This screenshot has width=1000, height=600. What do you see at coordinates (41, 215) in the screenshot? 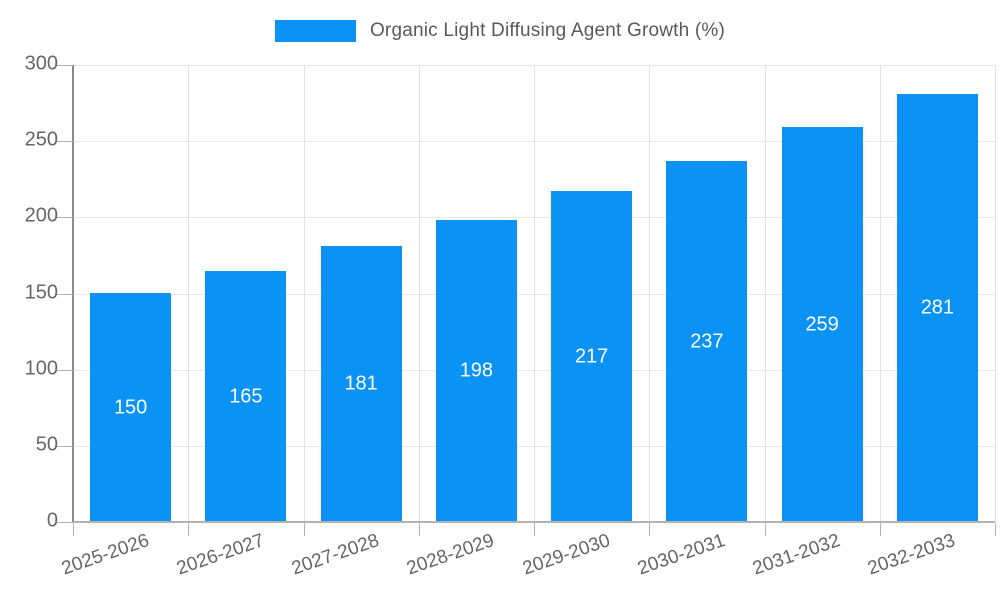
I see `y-tick-label: 200` at bounding box center [41, 215].